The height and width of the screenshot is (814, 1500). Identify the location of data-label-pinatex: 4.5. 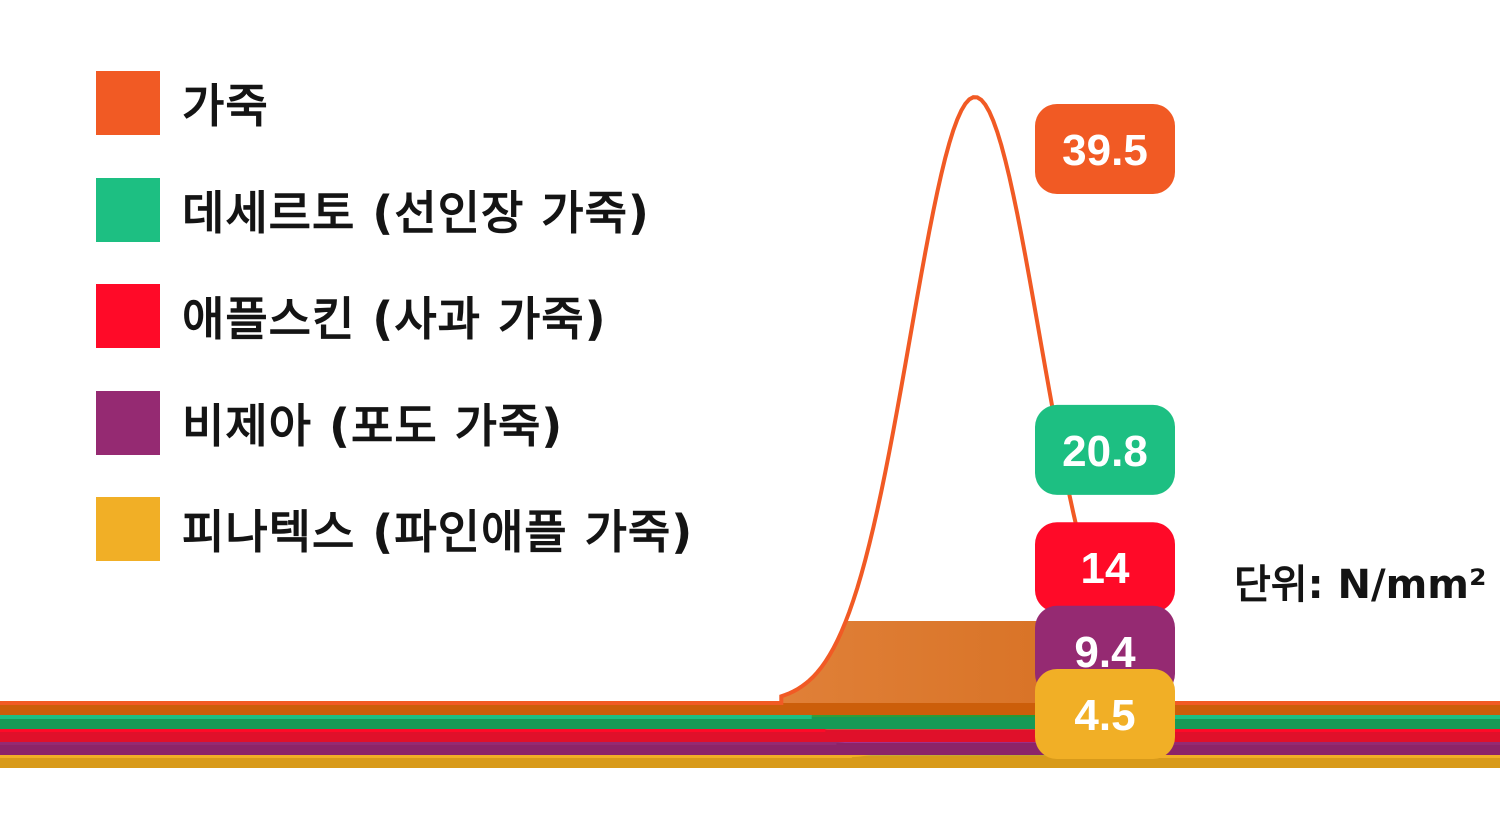
(1104, 715).